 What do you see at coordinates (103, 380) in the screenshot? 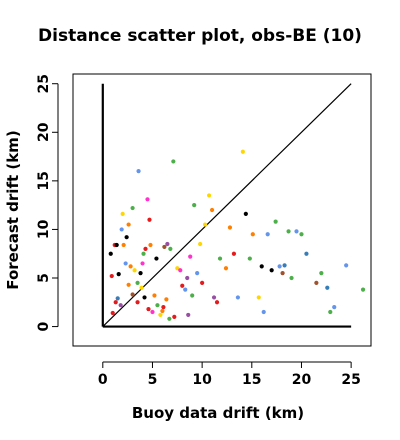
I see `x-tick-label: 0` at bounding box center [103, 380].